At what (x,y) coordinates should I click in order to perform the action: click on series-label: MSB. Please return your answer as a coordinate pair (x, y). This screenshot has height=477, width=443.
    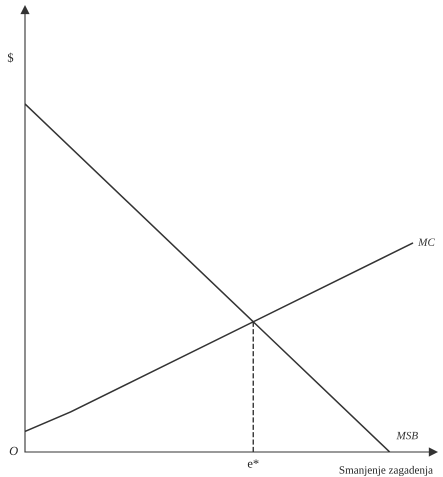
    Looking at the image, I should click on (407, 436).